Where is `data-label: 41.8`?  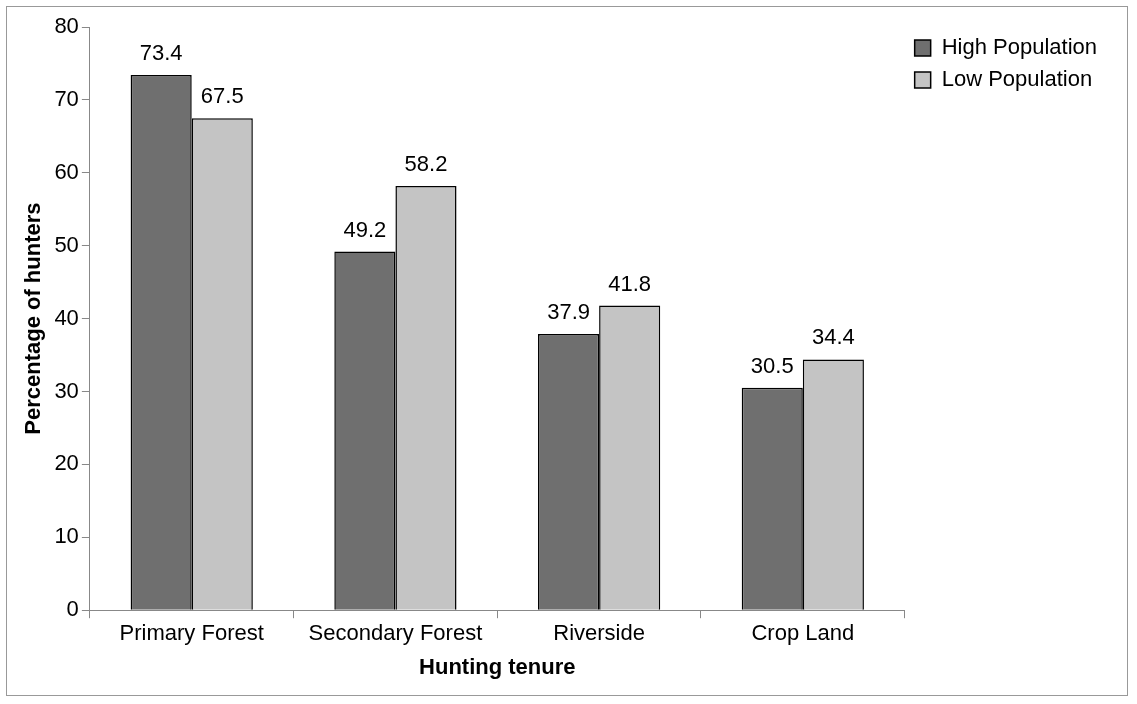
data-label: 41.8 is located at coordinates (630, 283).